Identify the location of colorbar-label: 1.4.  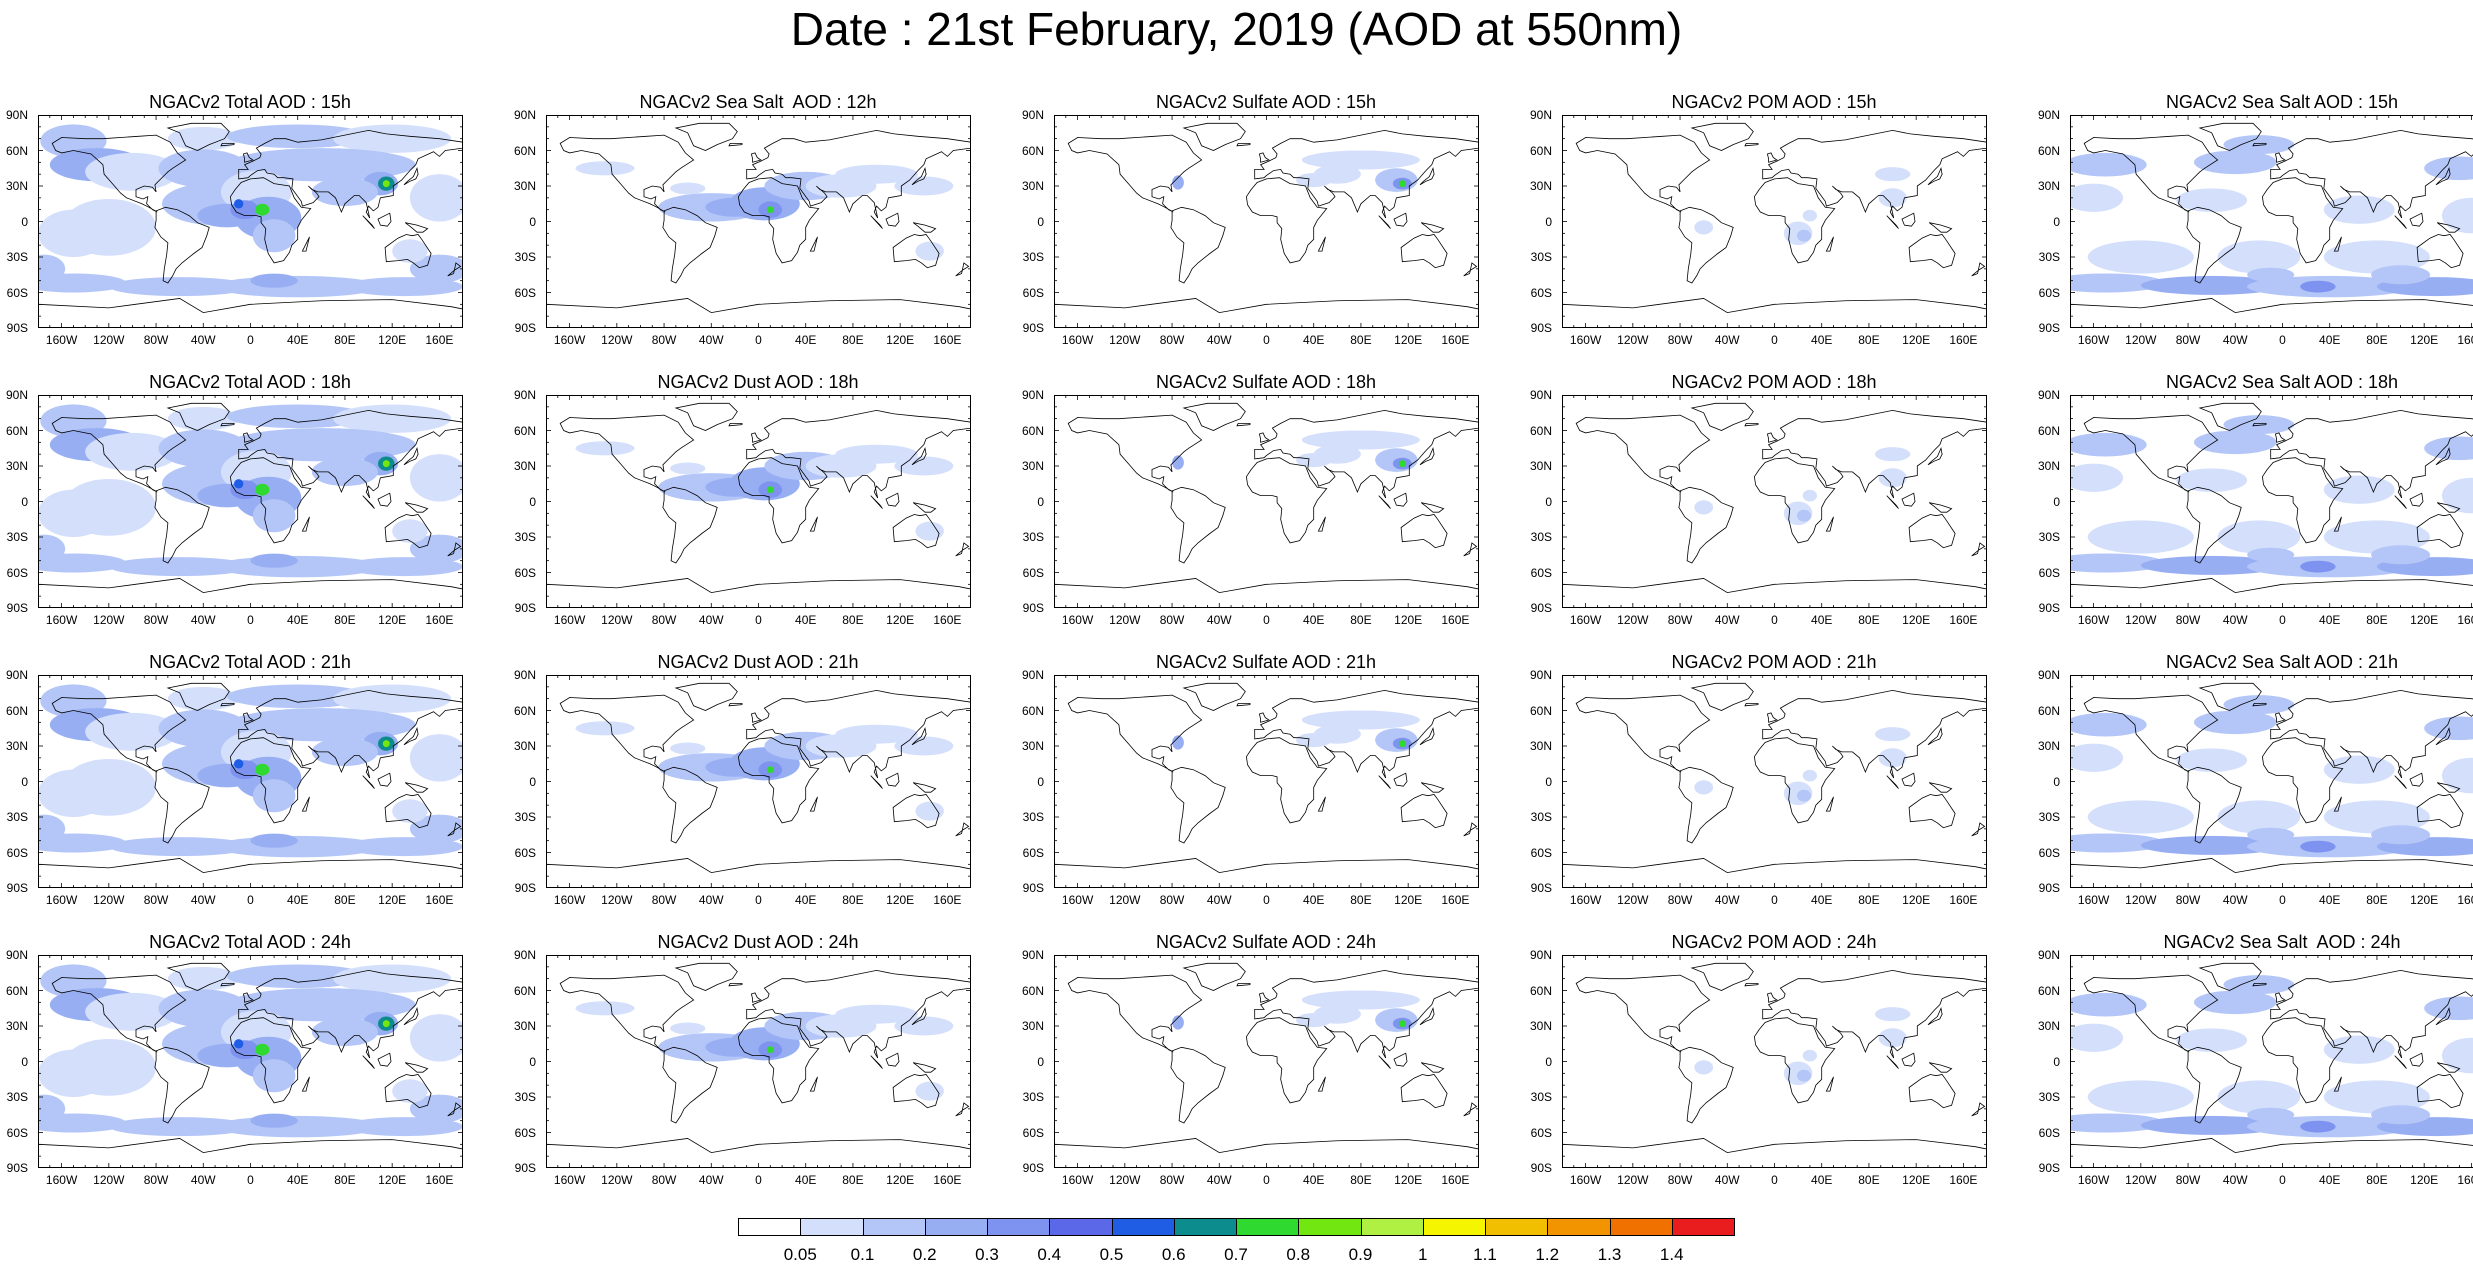
(1672, 1255).